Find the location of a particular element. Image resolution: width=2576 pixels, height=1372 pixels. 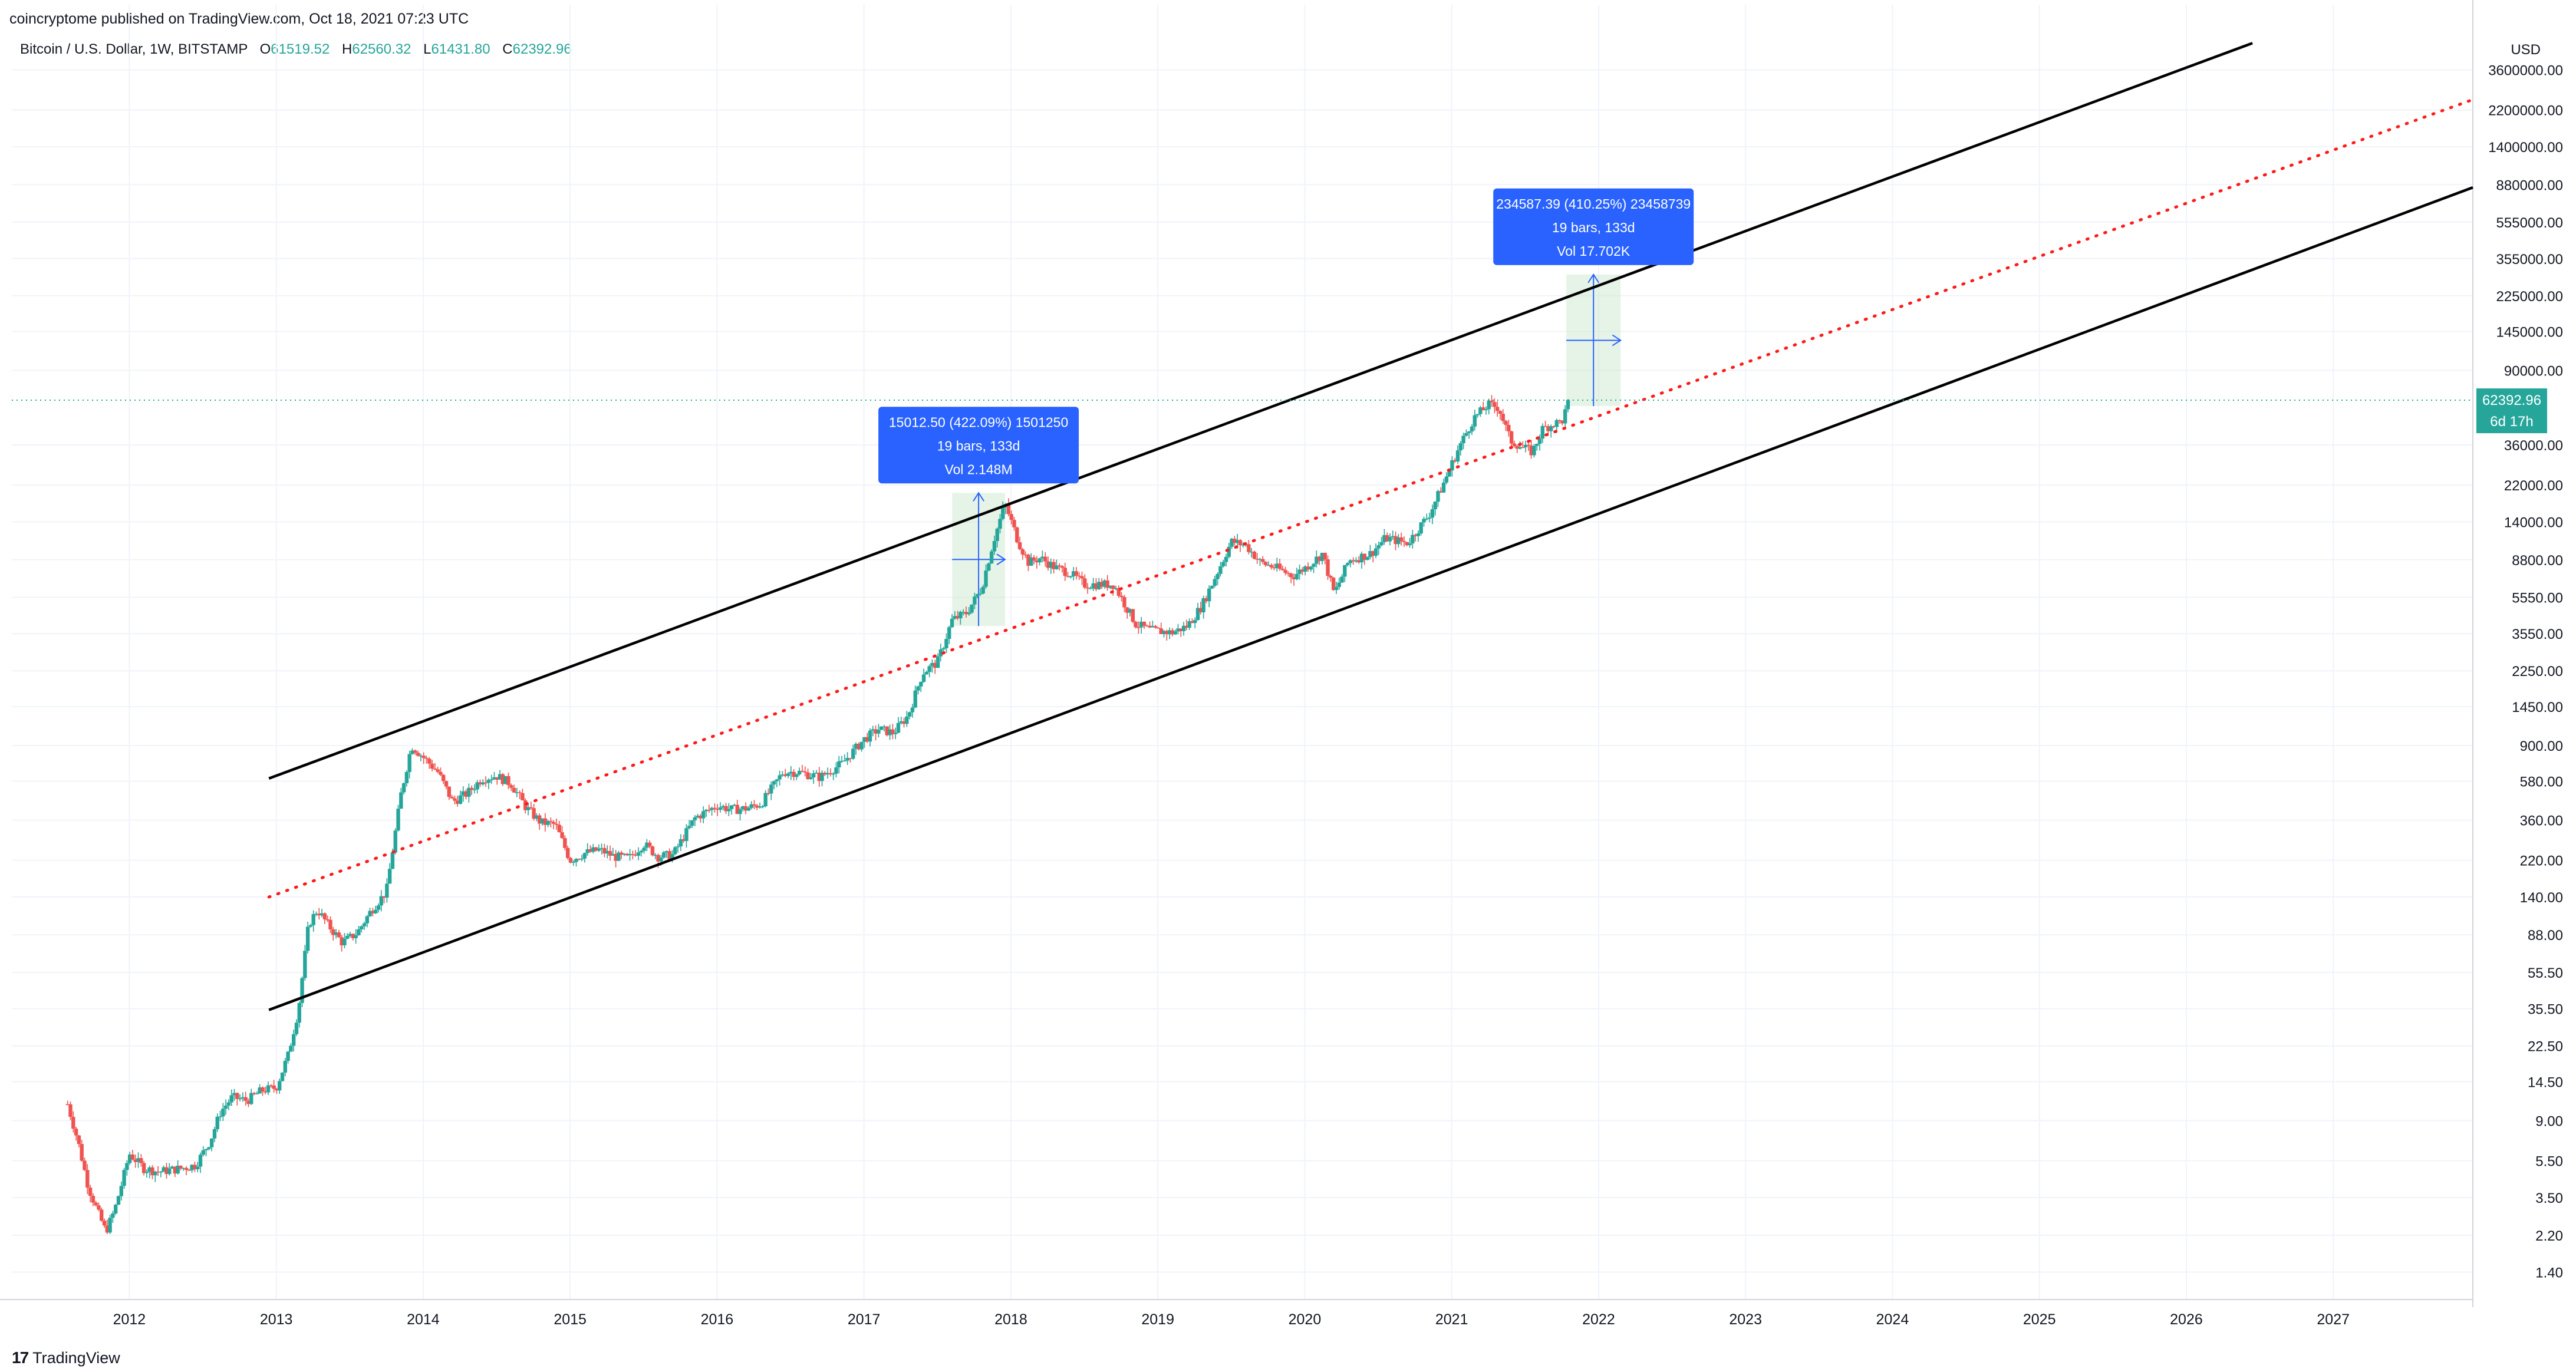

price-tick-label: 3600000.00 is located at coordinates (2525, 71).